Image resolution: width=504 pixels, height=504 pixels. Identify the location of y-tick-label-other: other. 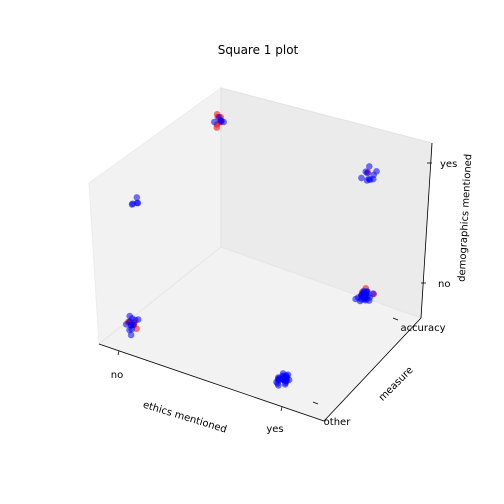
(338, 422).